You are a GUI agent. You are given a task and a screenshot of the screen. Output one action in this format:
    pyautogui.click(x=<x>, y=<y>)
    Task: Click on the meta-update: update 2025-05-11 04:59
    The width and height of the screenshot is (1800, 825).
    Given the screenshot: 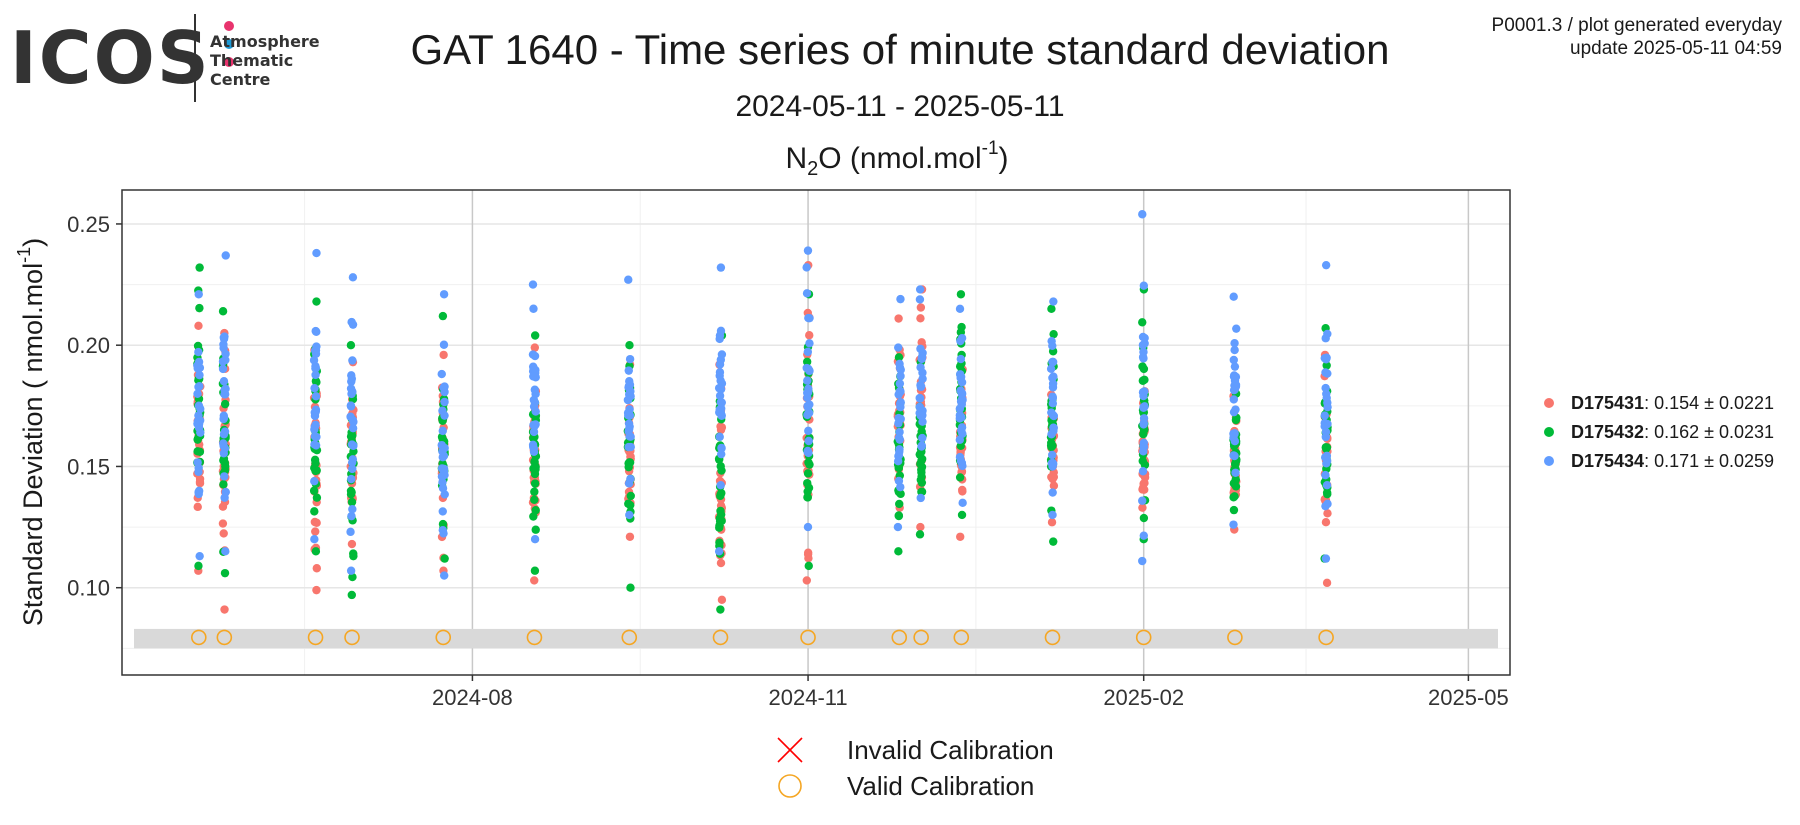 What is the action you would take?
    pyautogui.click(x=1676, y=48)
    